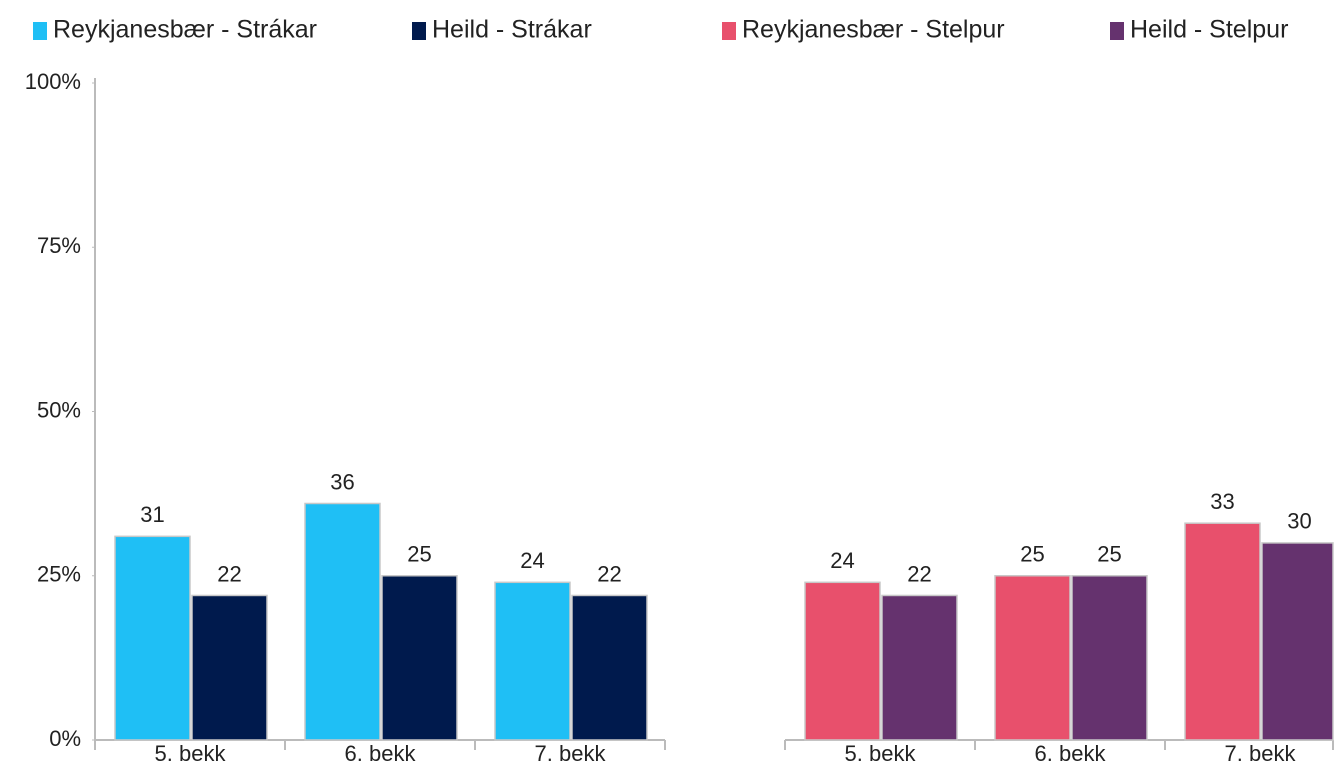 The image size is (1334, 765). Describe the element at coordinates (512, 30) in the screenshot. I see `legend-label: Heild - Strákar` at that location.